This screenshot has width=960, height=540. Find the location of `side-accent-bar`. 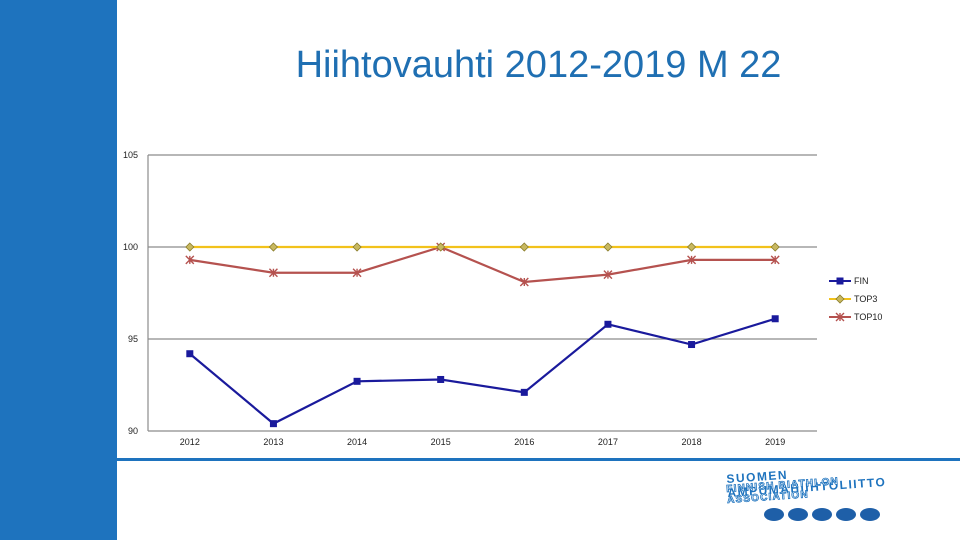

side-accent-bar is located at coordinates (58, 270).